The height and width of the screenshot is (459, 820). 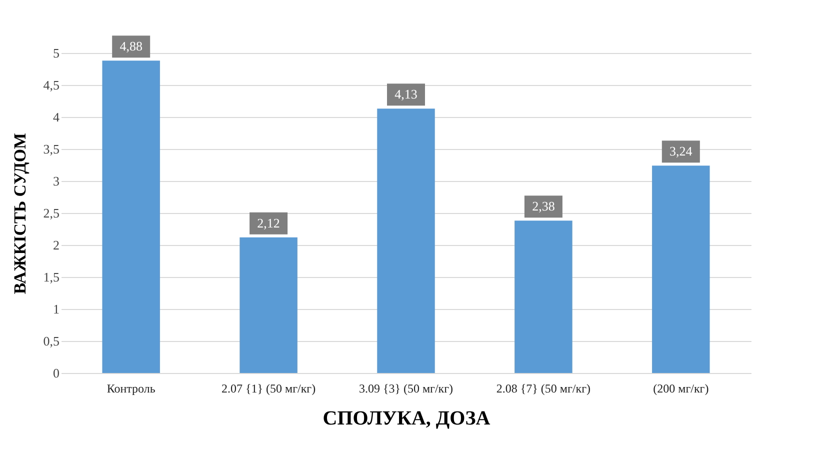 I want to click on x-tick-label: 2.07 {1} (50 мг/кг), so click(x=268, y=389).